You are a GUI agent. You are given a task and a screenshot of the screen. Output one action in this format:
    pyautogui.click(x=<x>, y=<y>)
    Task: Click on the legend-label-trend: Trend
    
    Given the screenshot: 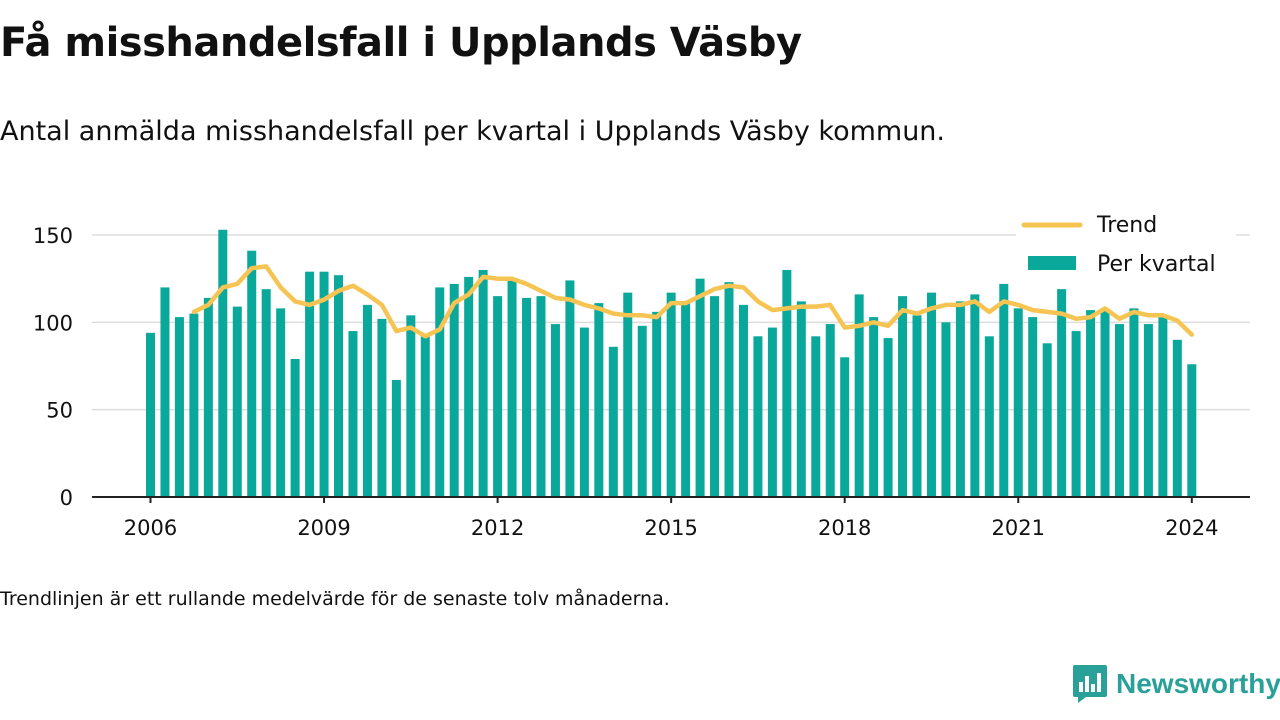 What is the action you would take?
    pyautogui.click(x=1126, y=225)
    